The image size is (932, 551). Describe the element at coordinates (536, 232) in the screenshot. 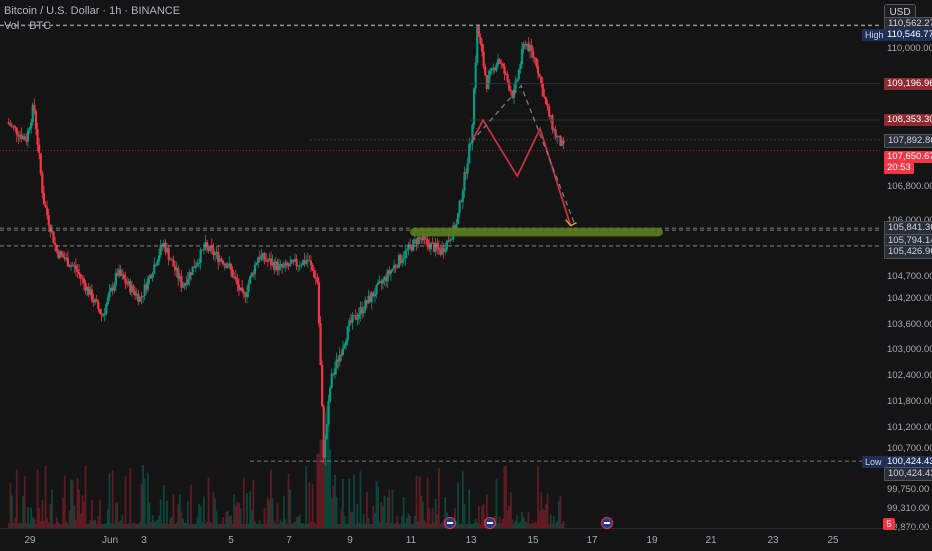

I see `support-zone` at that location.